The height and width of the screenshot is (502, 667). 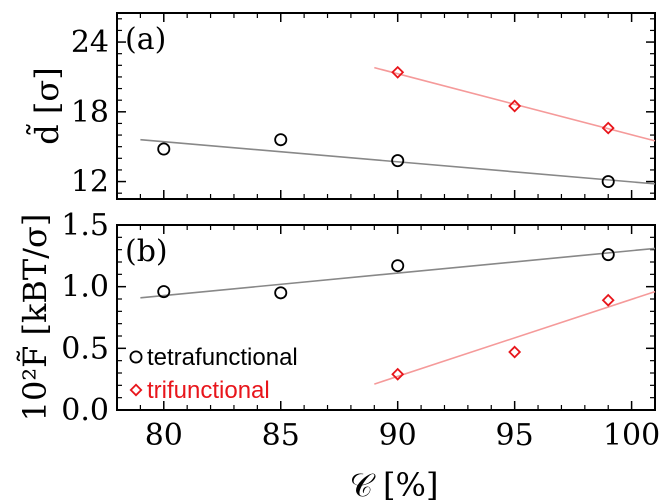 What do you see at coordinates (35, 318) in the screenshot?
I see `y-axis-label-b: 10²F̃ [kBT/σ]` at bounding box center [35, 318].